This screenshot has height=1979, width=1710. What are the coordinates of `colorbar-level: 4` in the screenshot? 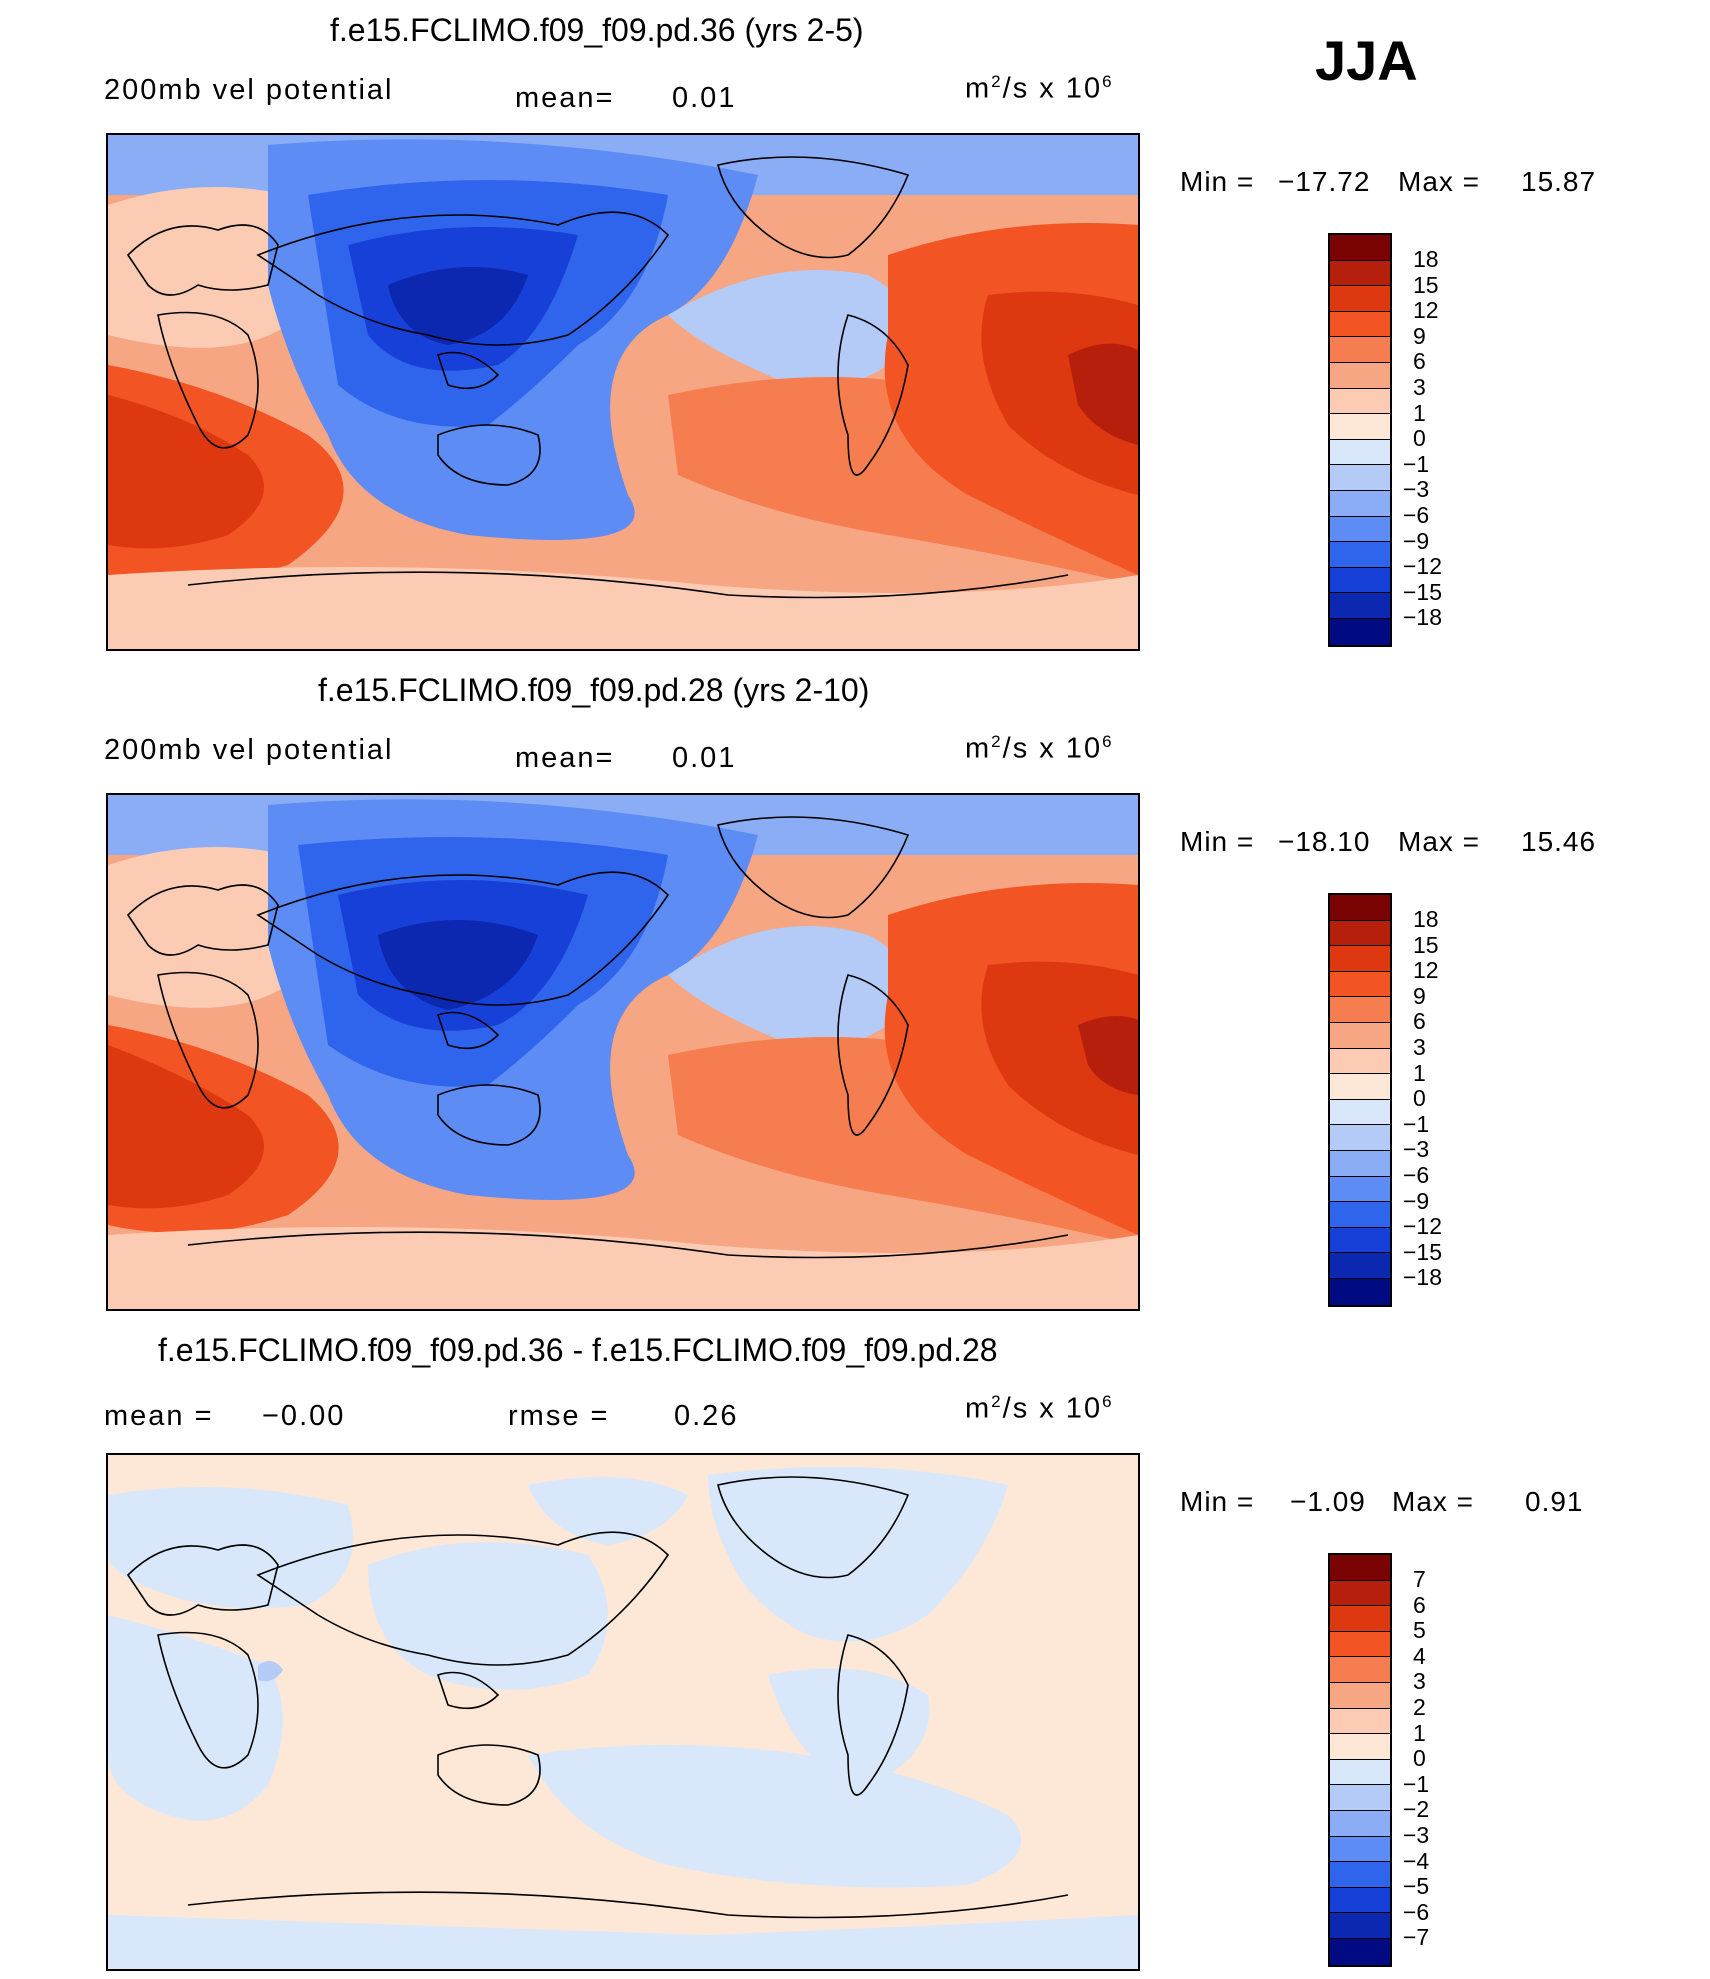 It's located at (1419, 1656).